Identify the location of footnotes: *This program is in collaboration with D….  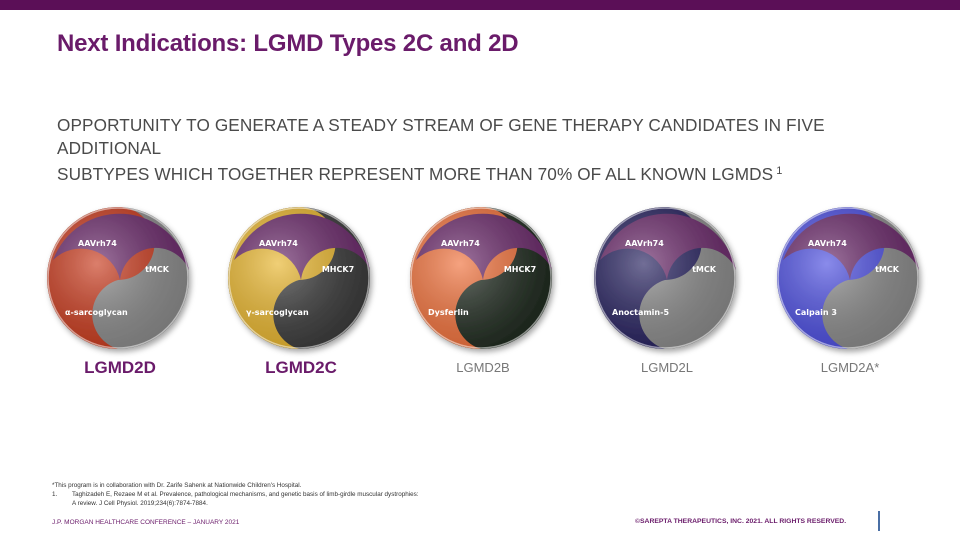
(235, 494).